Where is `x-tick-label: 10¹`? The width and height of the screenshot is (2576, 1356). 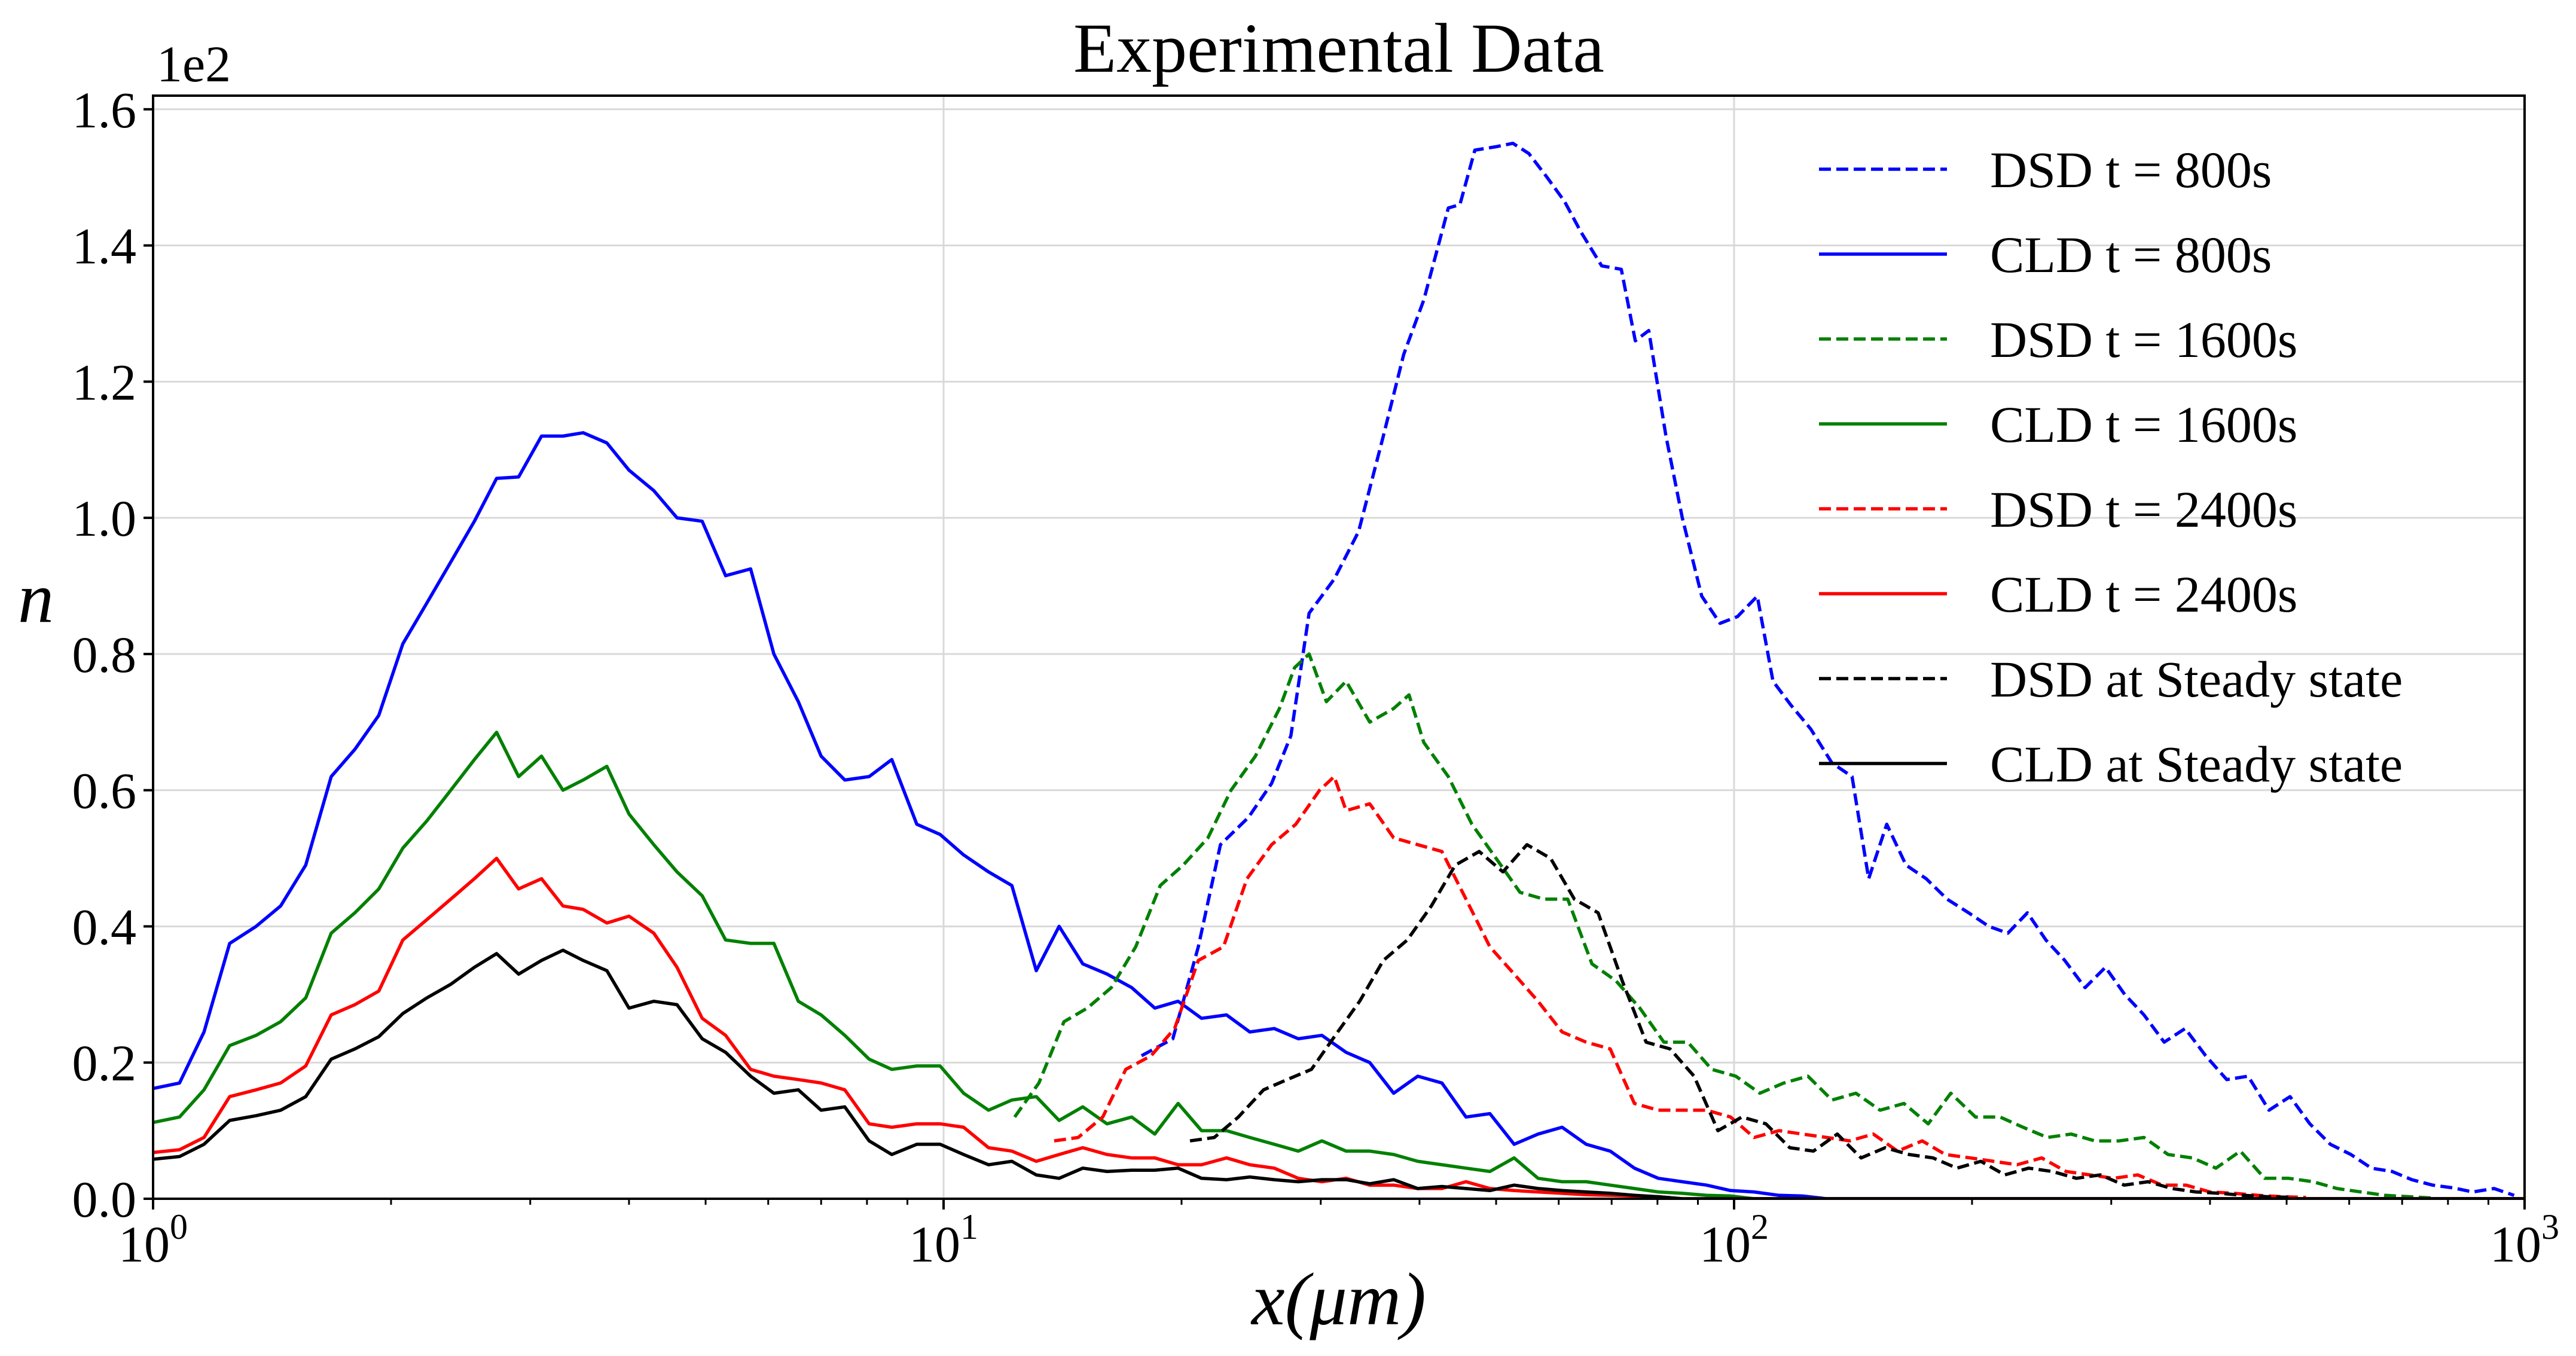 x-tick-label: 10¹ is located at coordinates (943, 1240).